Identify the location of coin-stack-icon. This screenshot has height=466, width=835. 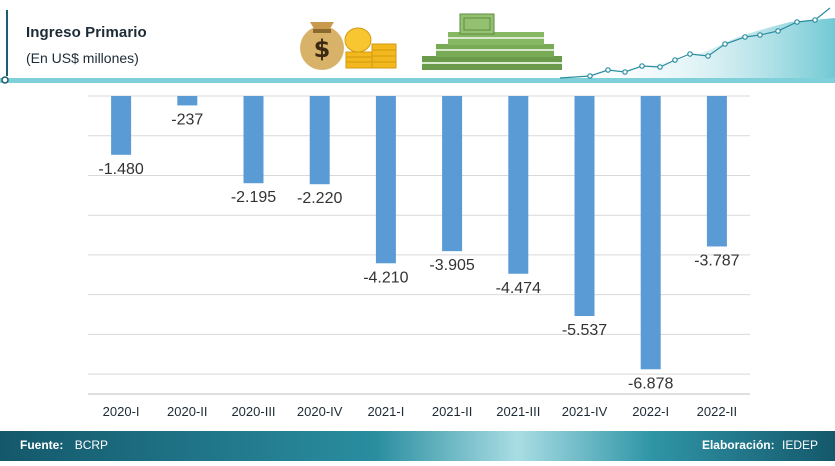
(370, 48).